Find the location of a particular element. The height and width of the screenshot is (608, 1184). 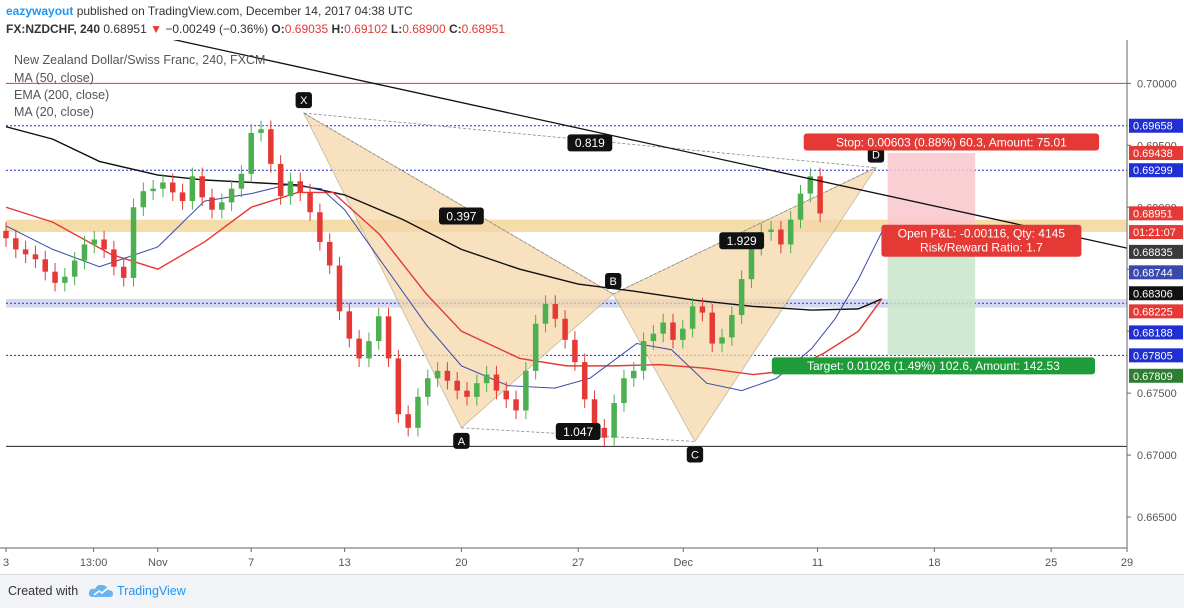

rr-label: Risk/Reward Ratio: 1.7 is located at coordinates (981, 248).